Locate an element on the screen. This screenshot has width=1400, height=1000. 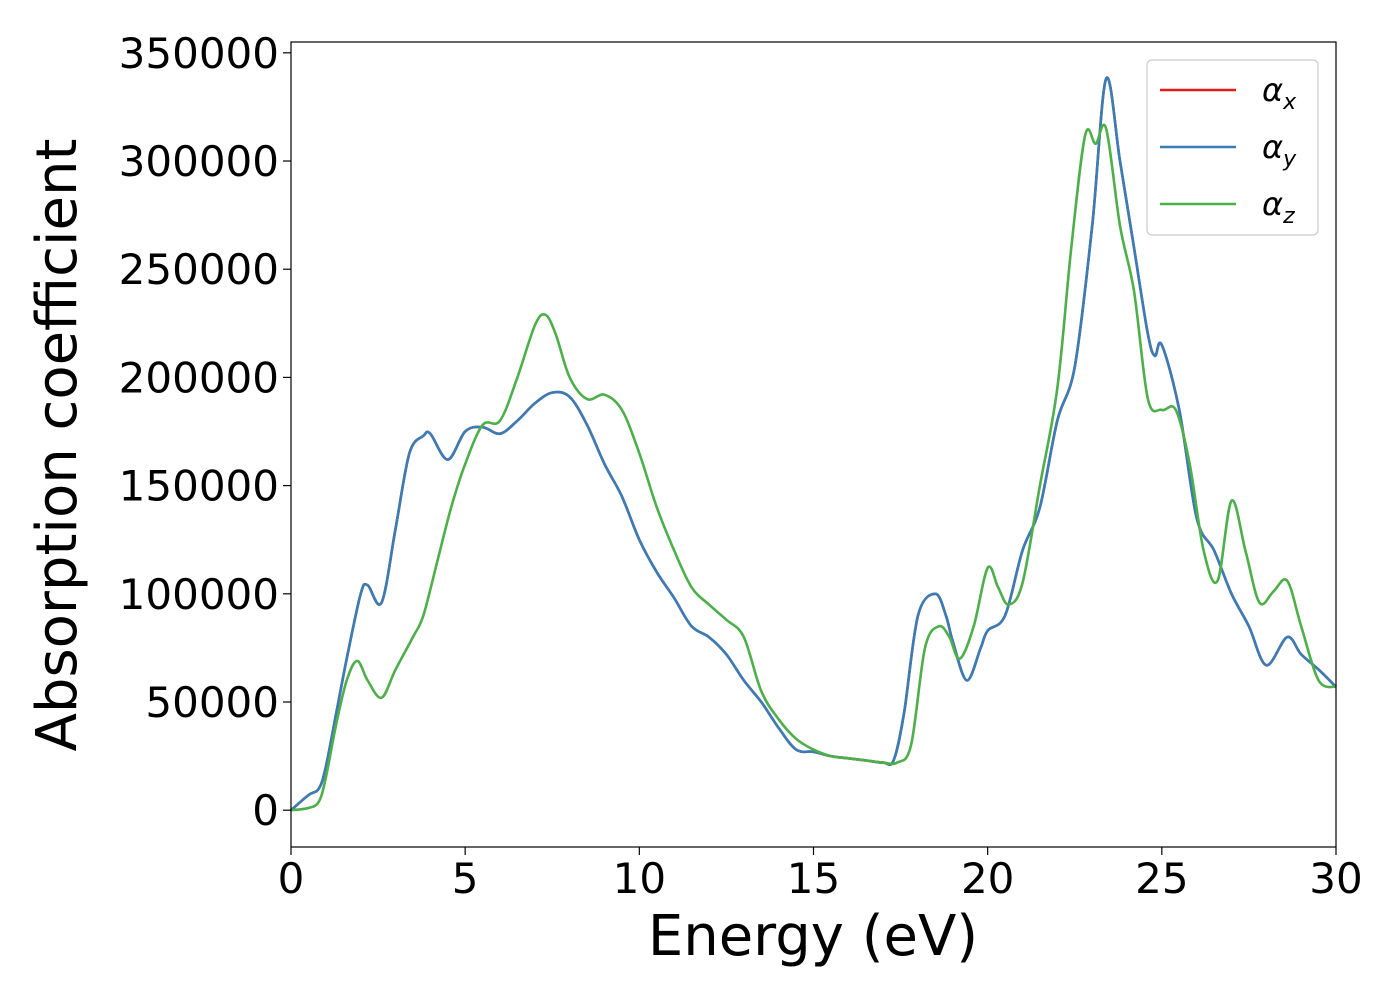
legend-label: αx is located at coordinates (1279, 93).